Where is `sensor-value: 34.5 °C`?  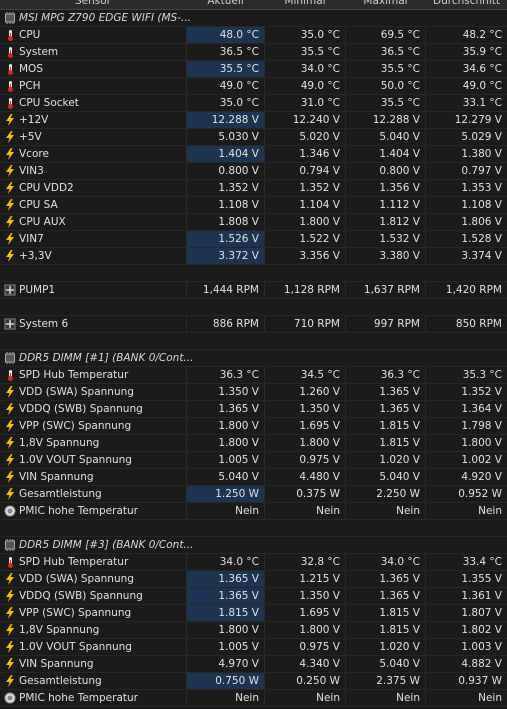 sensor-value: 34.5 °C is located at coordinates (305, 375).